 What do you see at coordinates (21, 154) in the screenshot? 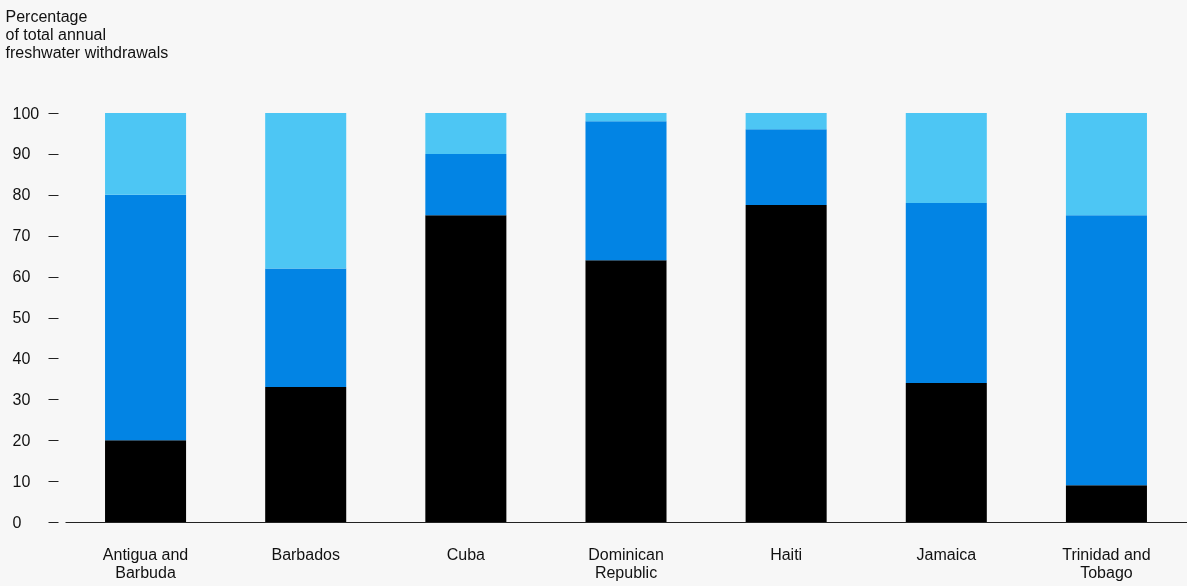
I see `y-tick-label: 90` at bounding box center [21, 154].